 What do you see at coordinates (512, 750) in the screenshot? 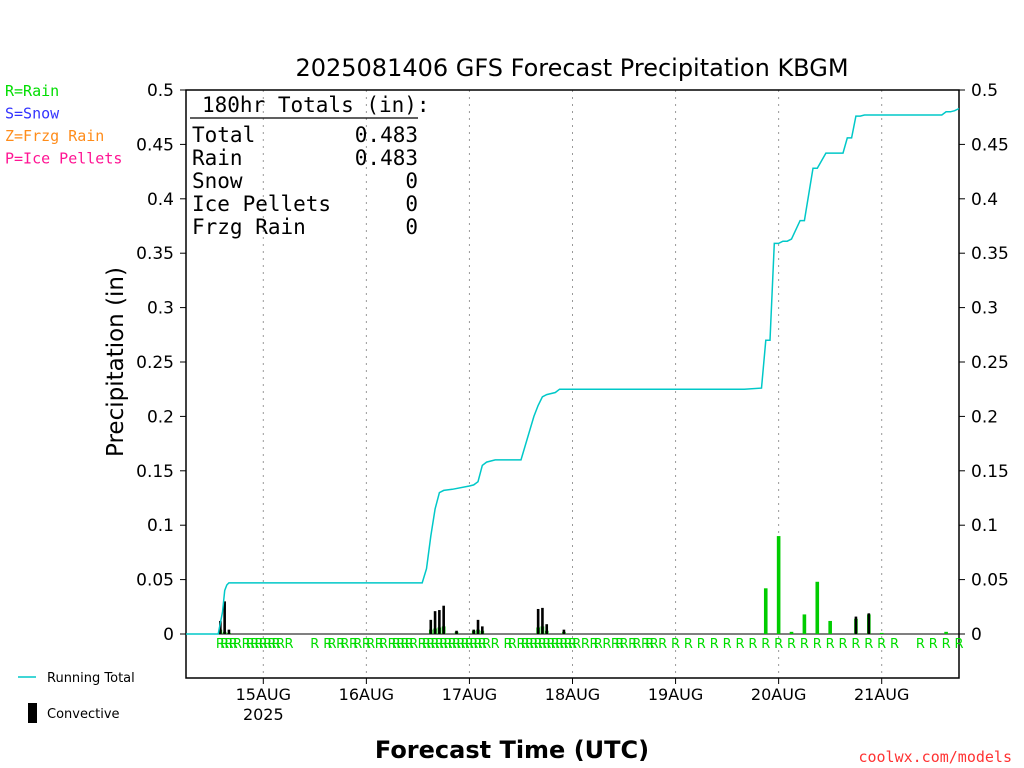
I see `x-axis-label: Forecast Time (UTC)` at bounding box center [512, 750].